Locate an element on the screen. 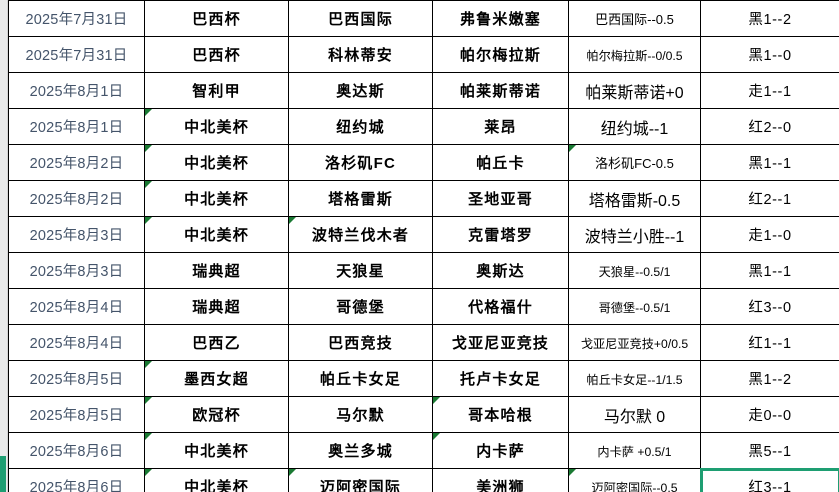 Image resolution: width=839 pixels, height=492 pixels. cell-home: 巴西国际 is located at coordinates (360, 18).